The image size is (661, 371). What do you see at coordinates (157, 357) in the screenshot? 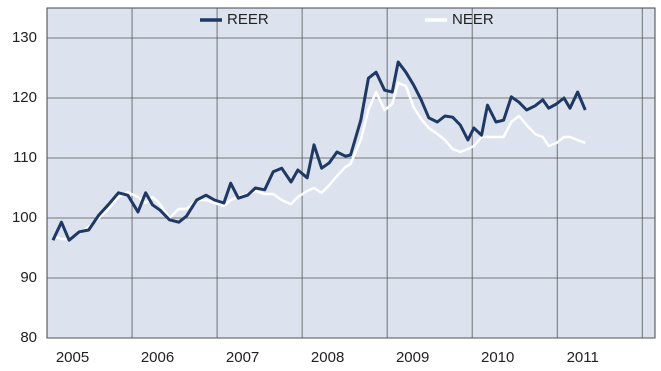
I see `x-tick-label: 2006` at bounding box center [157, 357].